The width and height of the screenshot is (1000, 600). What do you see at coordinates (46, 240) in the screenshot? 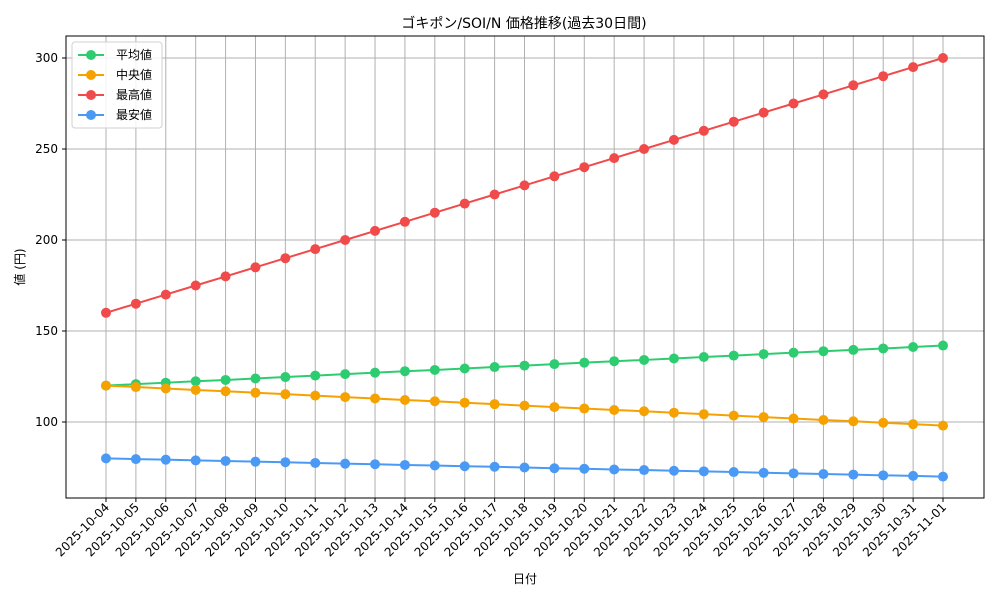
I see `y-tick-label: 200` at bounding box center [46, 240].